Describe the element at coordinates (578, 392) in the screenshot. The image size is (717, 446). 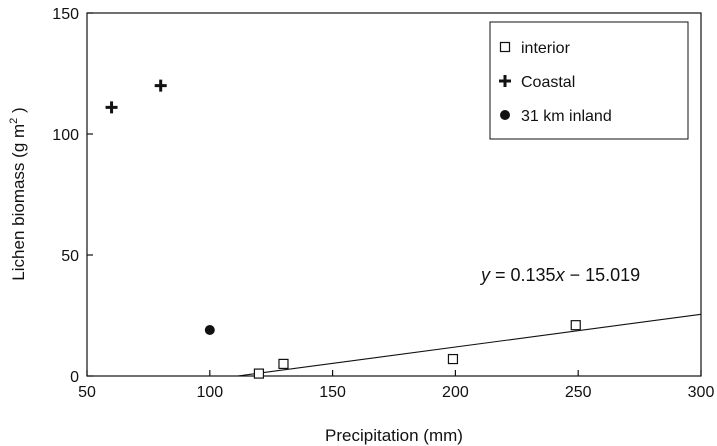
I see `x-tick-label: 250` at that location.